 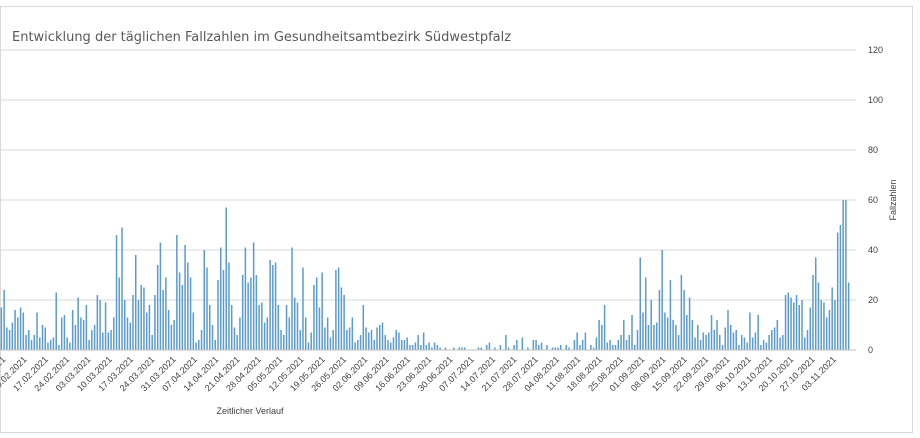 I want to click on y-tick-label: 20, so click(x=873, y=300).